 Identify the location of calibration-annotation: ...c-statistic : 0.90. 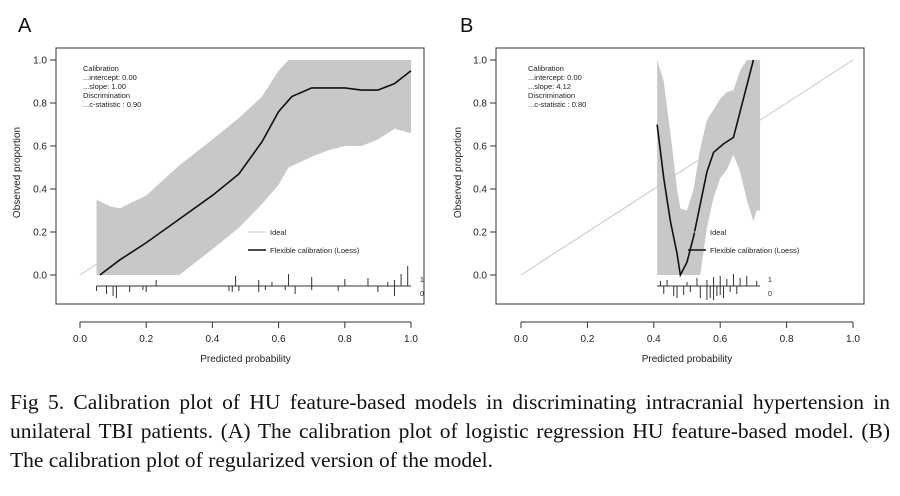
(112, 104).